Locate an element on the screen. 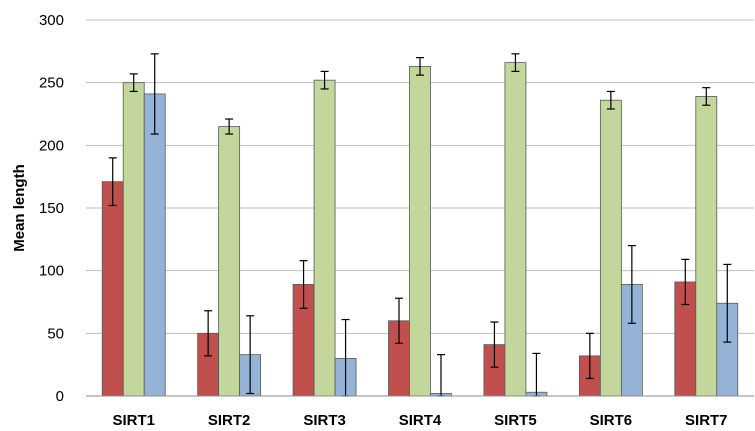 The image size is (755, 431). y-tick-label: 100 is located at coordinates (51, 271).